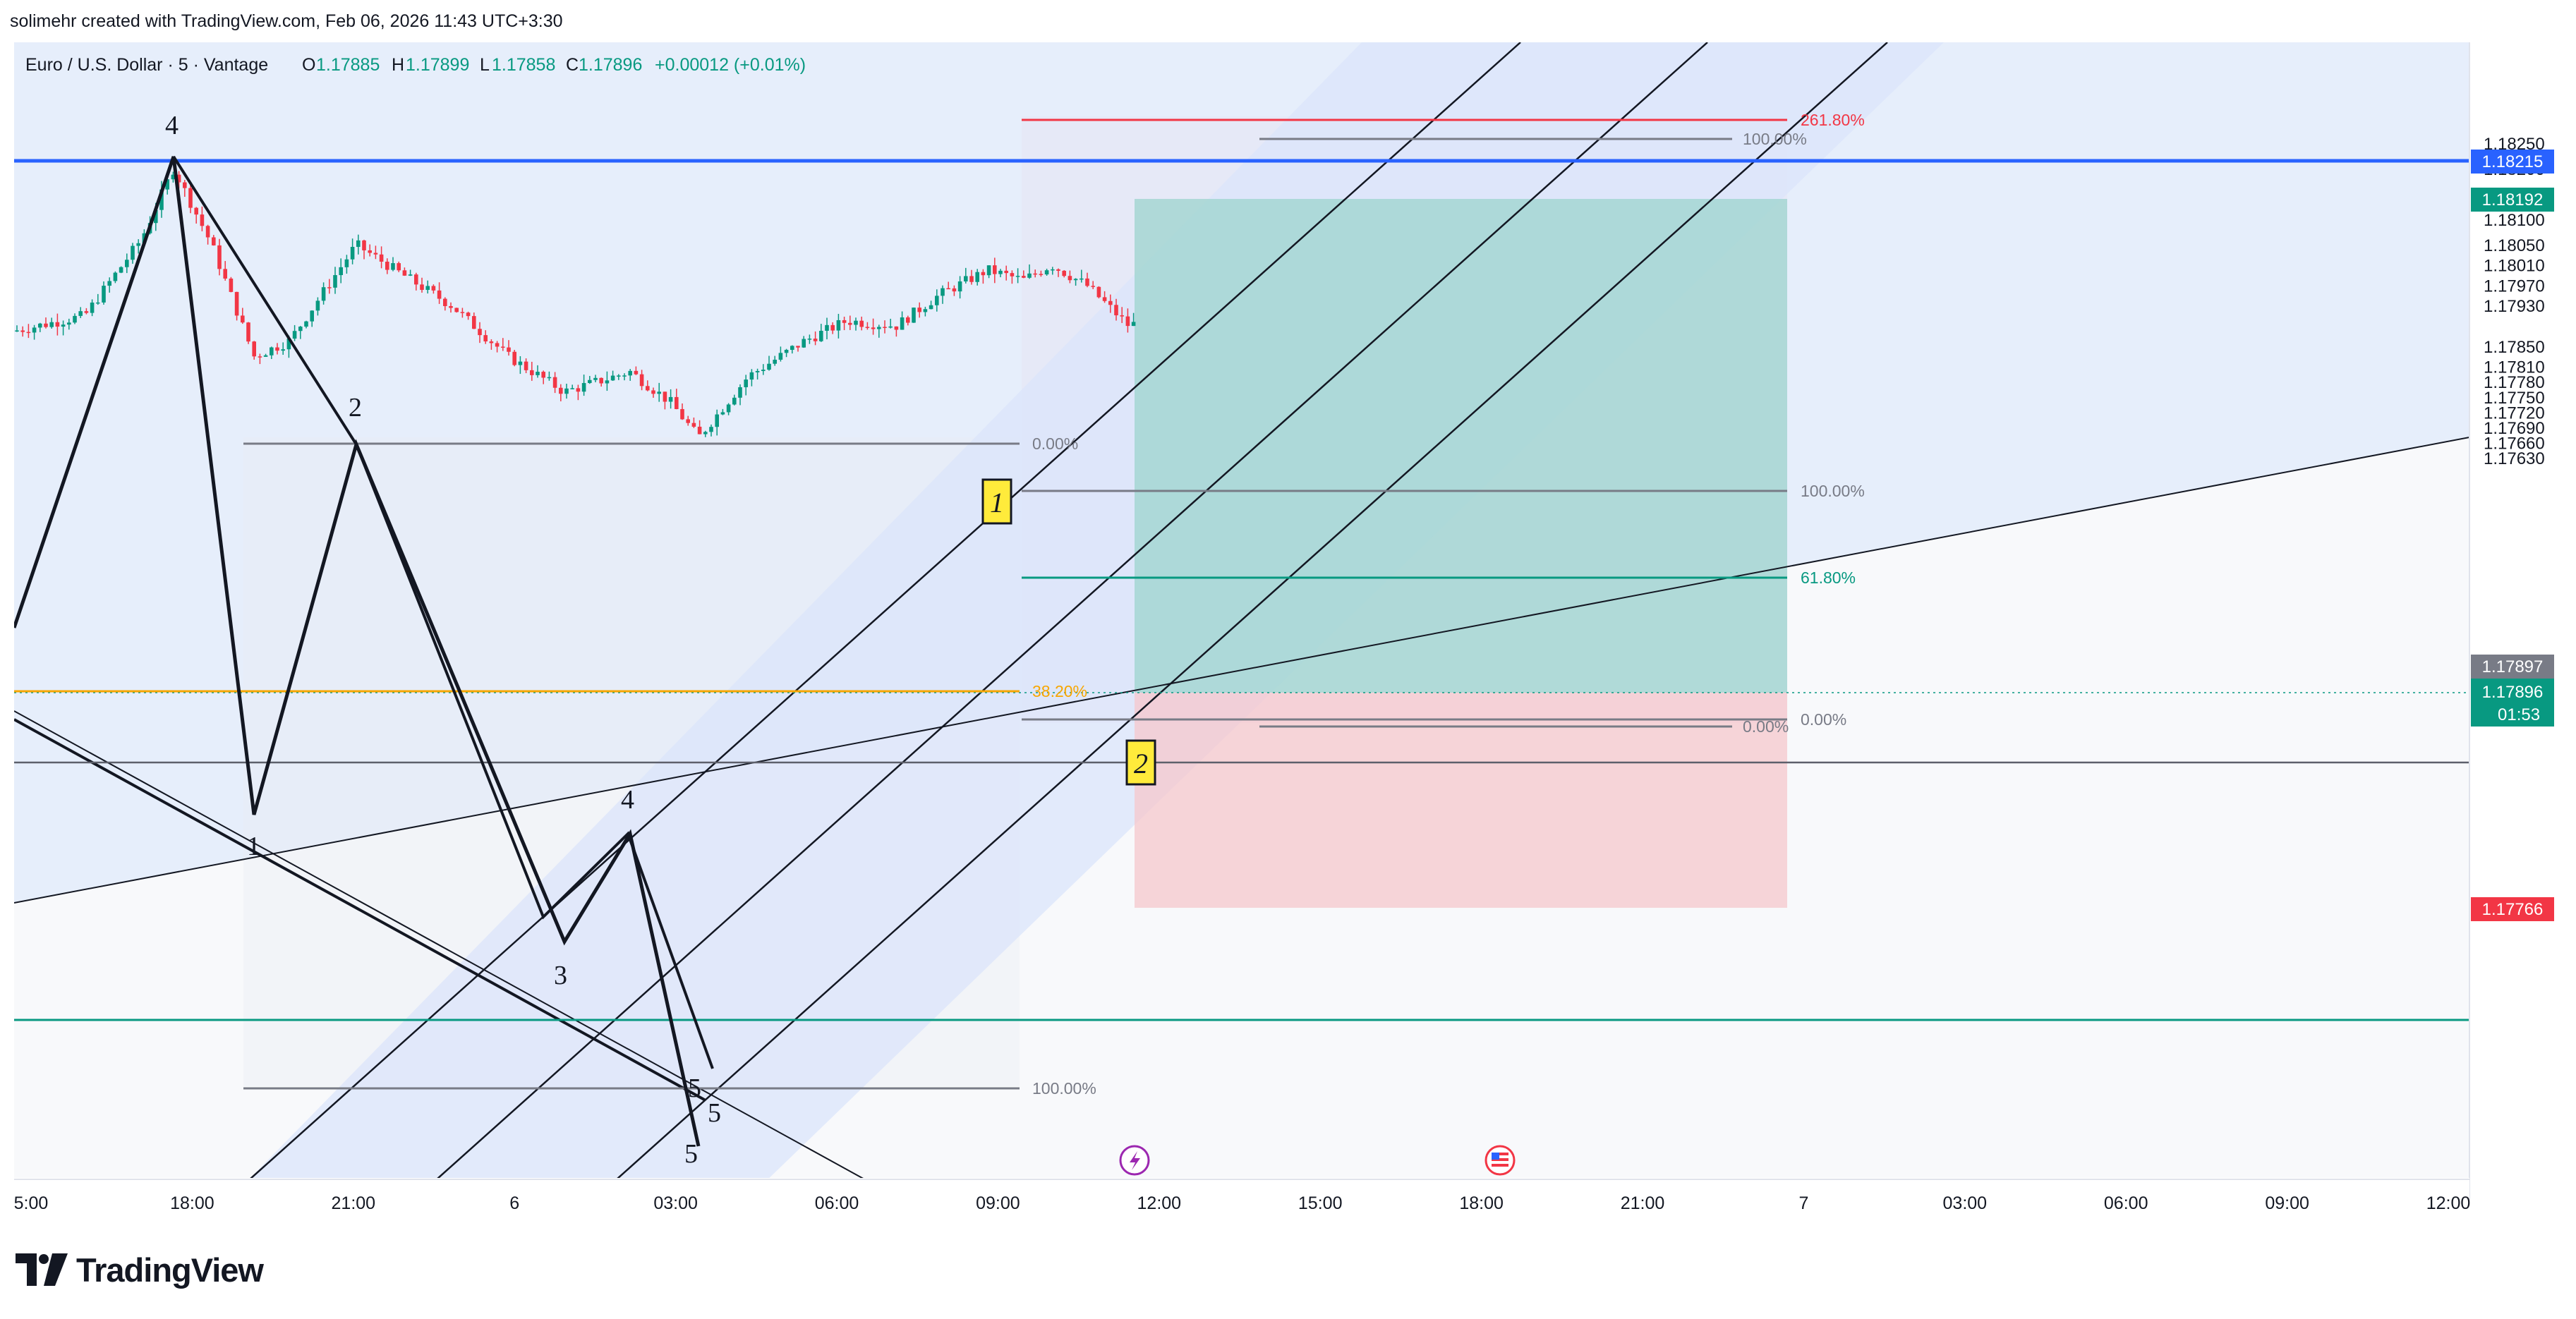  I want to click on svg-text: 1.17896, so click(2513, 692).